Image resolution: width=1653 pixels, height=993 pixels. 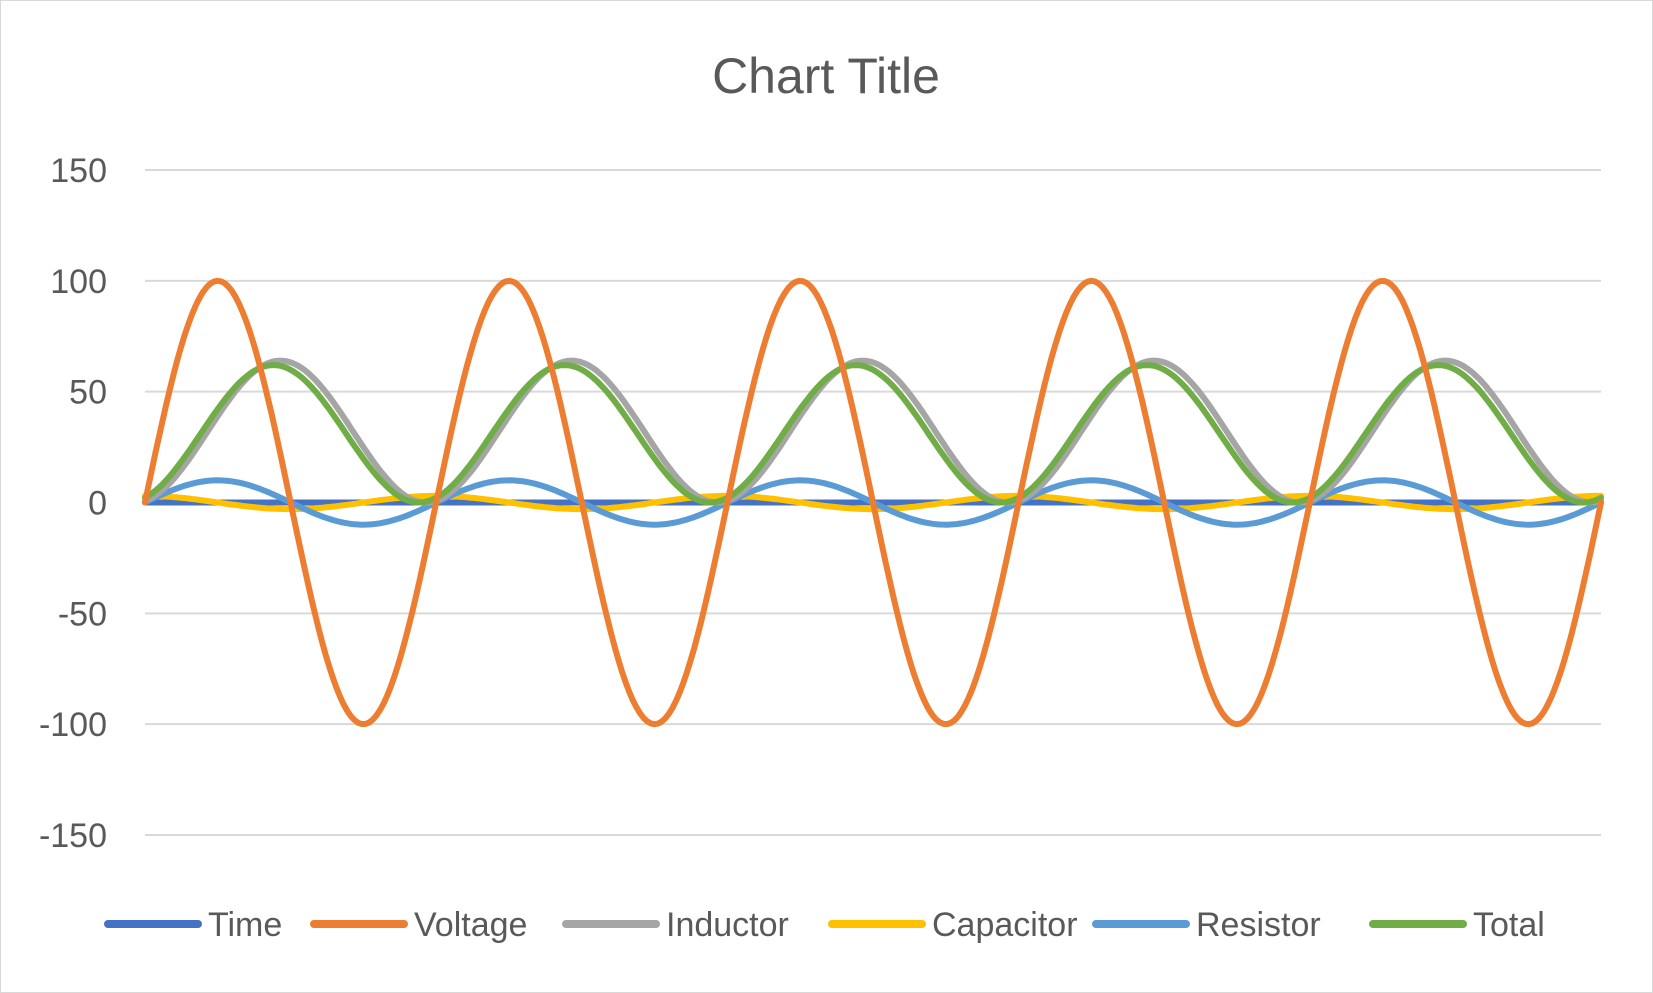 I want to click on y-tick-label: 0, so click(x=97, y=504).